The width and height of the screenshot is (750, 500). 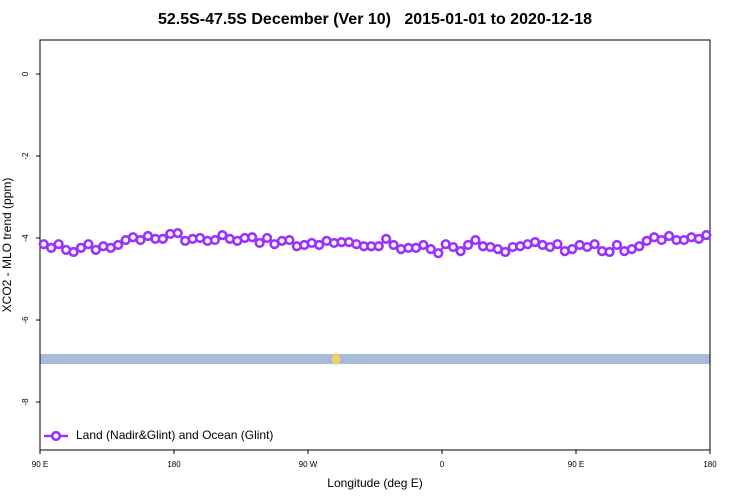 What do you see at coordinates (336, 359) in the screenshot?
I see `land-patch` at bounding box center [336, 359].